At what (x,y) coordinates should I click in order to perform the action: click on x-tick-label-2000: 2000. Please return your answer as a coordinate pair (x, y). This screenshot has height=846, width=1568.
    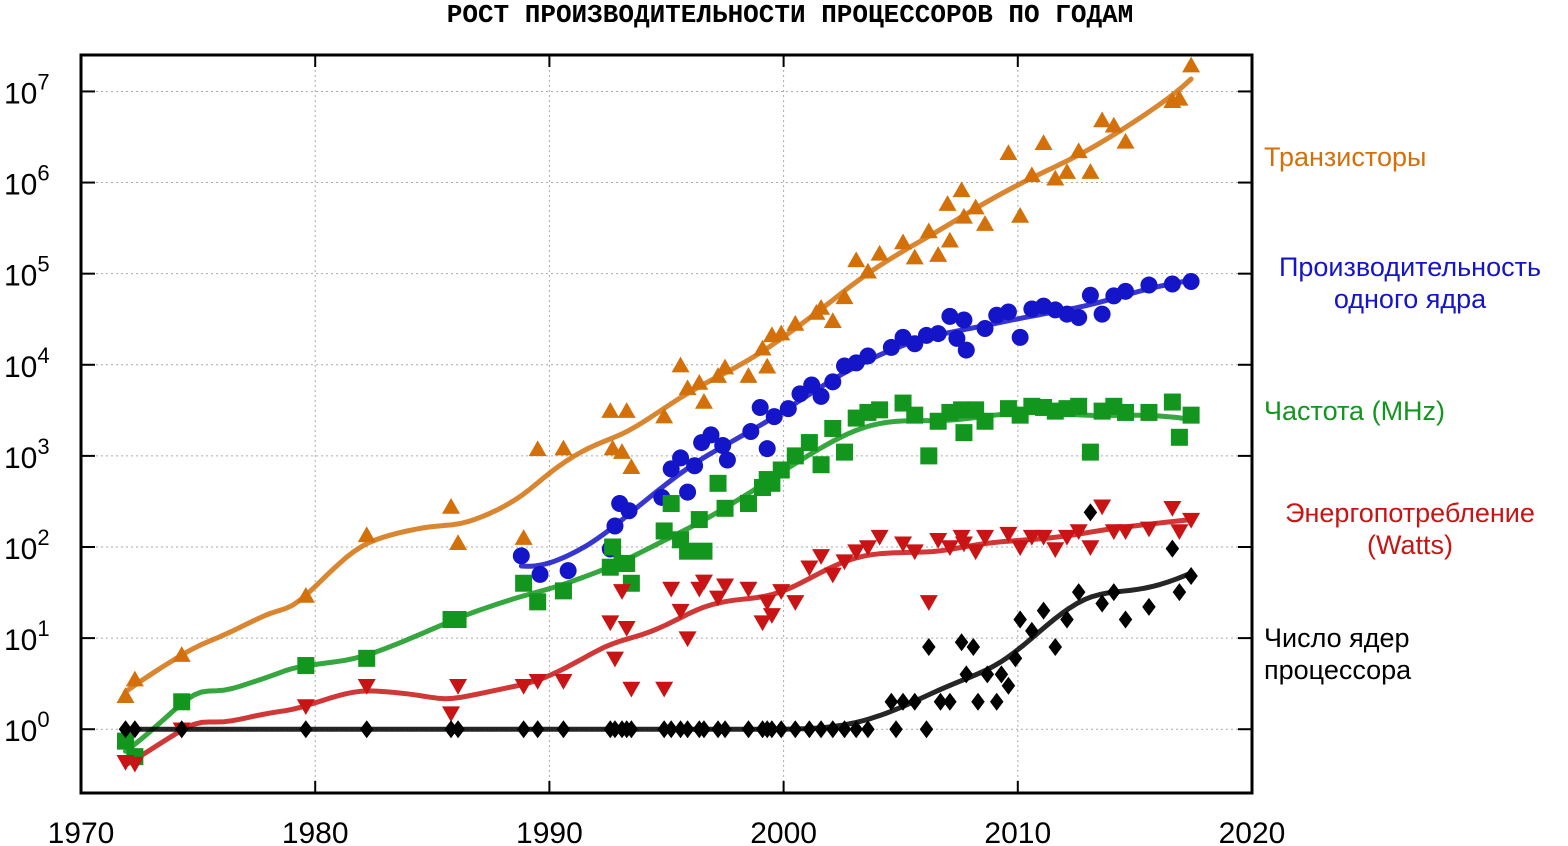
    Looking at the image, I should click on (783, 831).